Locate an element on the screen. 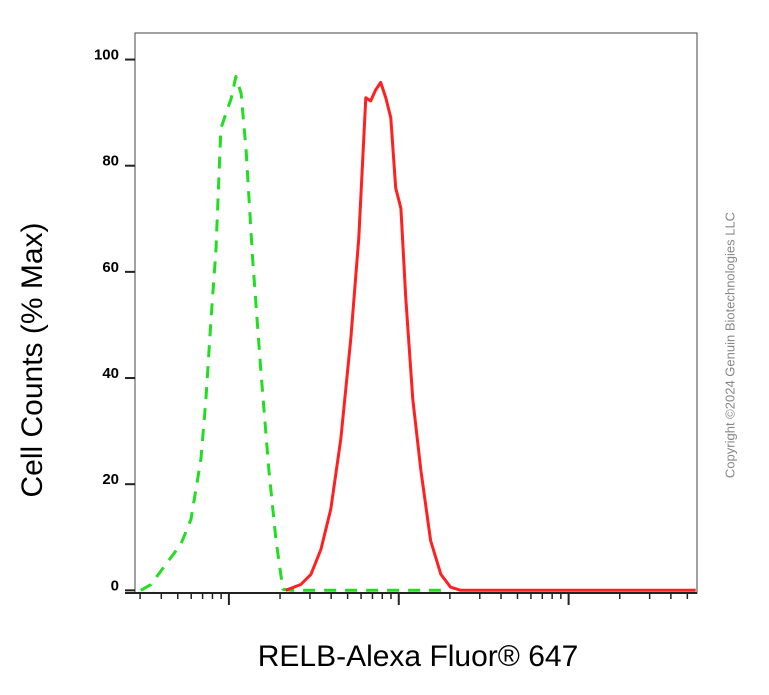 This screenshot has height=695, width=769. y-tick-label: 100 is located at coordinates (106, 55).